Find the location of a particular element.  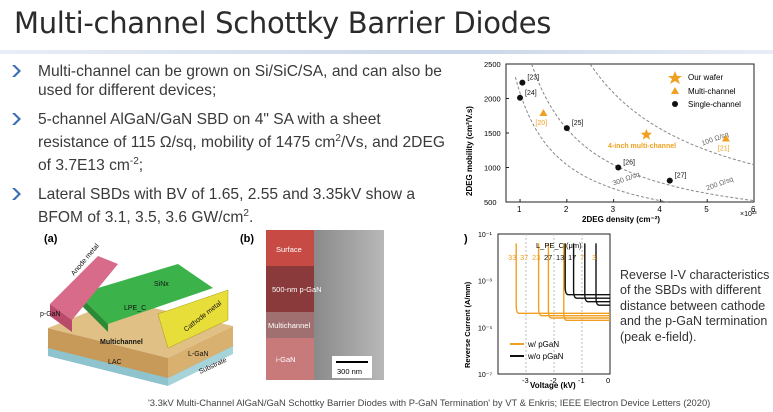

legend-value: 23 is located at coordinates (536, 257).